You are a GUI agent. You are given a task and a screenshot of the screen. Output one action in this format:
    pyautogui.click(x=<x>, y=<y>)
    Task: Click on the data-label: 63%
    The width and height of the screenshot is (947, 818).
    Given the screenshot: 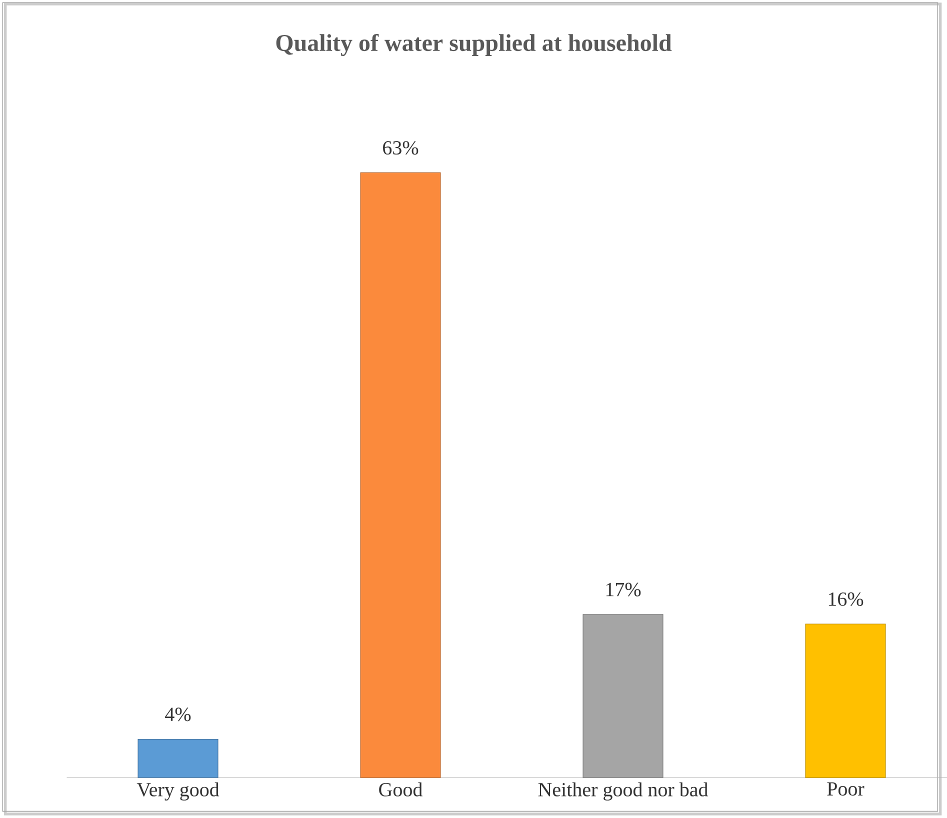 What is the action you would take?
    pyautogui.click(x=400, y=148)
    